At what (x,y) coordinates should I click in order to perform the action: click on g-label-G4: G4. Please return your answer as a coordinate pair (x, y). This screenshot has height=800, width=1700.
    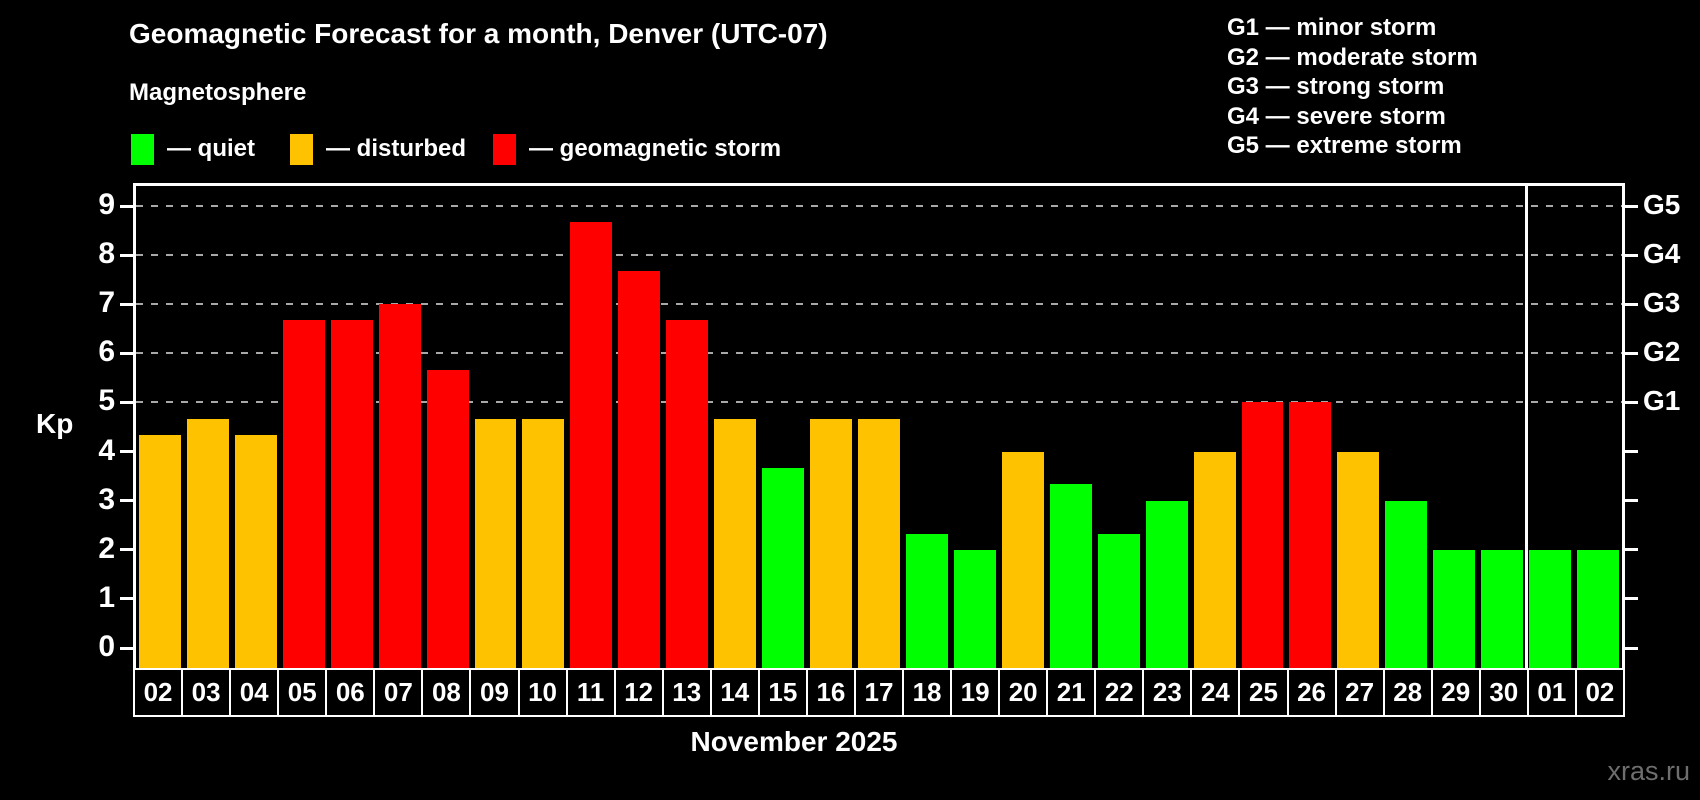
    Looking at the image, I should click on (1662, 254).